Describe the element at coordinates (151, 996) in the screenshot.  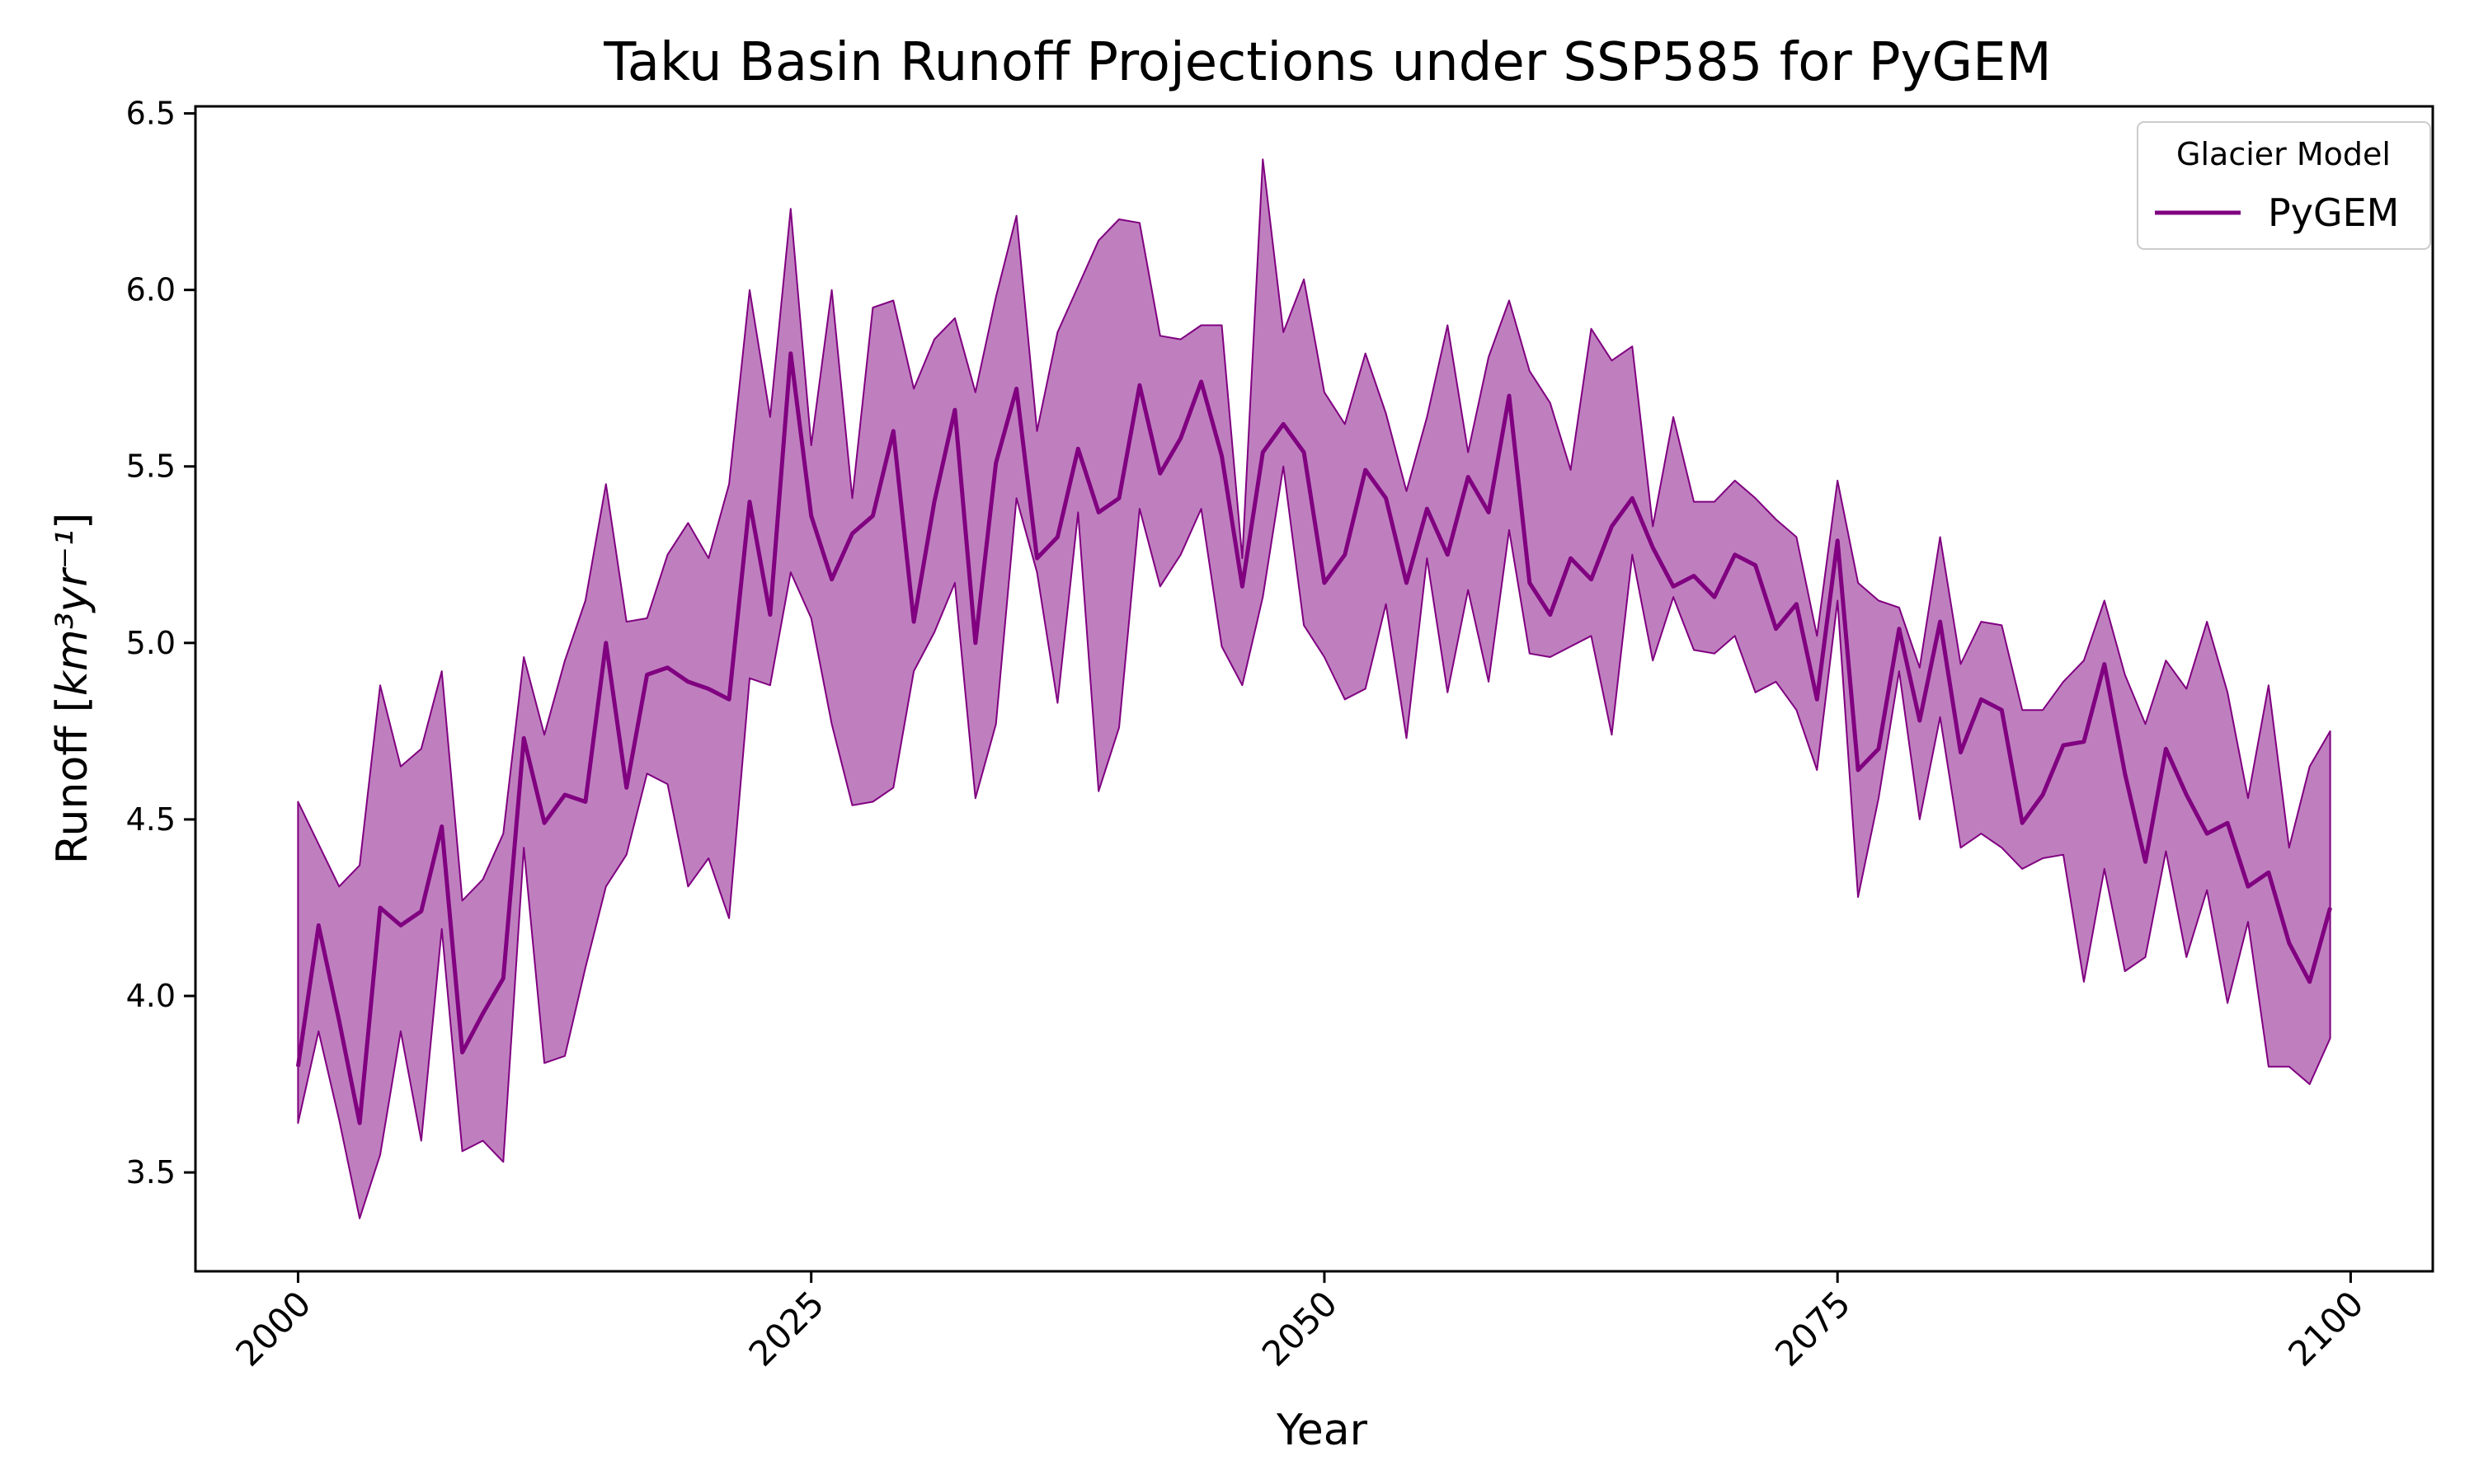
I see `y-tick-label: 4.0` at that location.